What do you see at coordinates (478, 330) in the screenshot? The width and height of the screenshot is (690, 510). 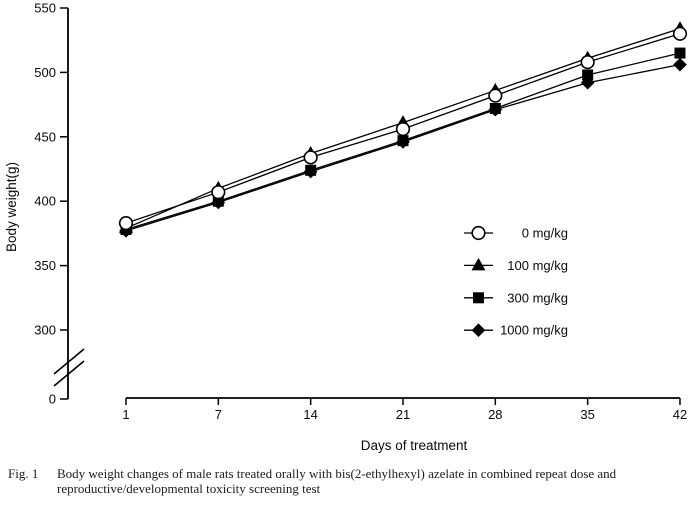 I see `legend-marker-filled-diamond` at bounding box center [478, 330].